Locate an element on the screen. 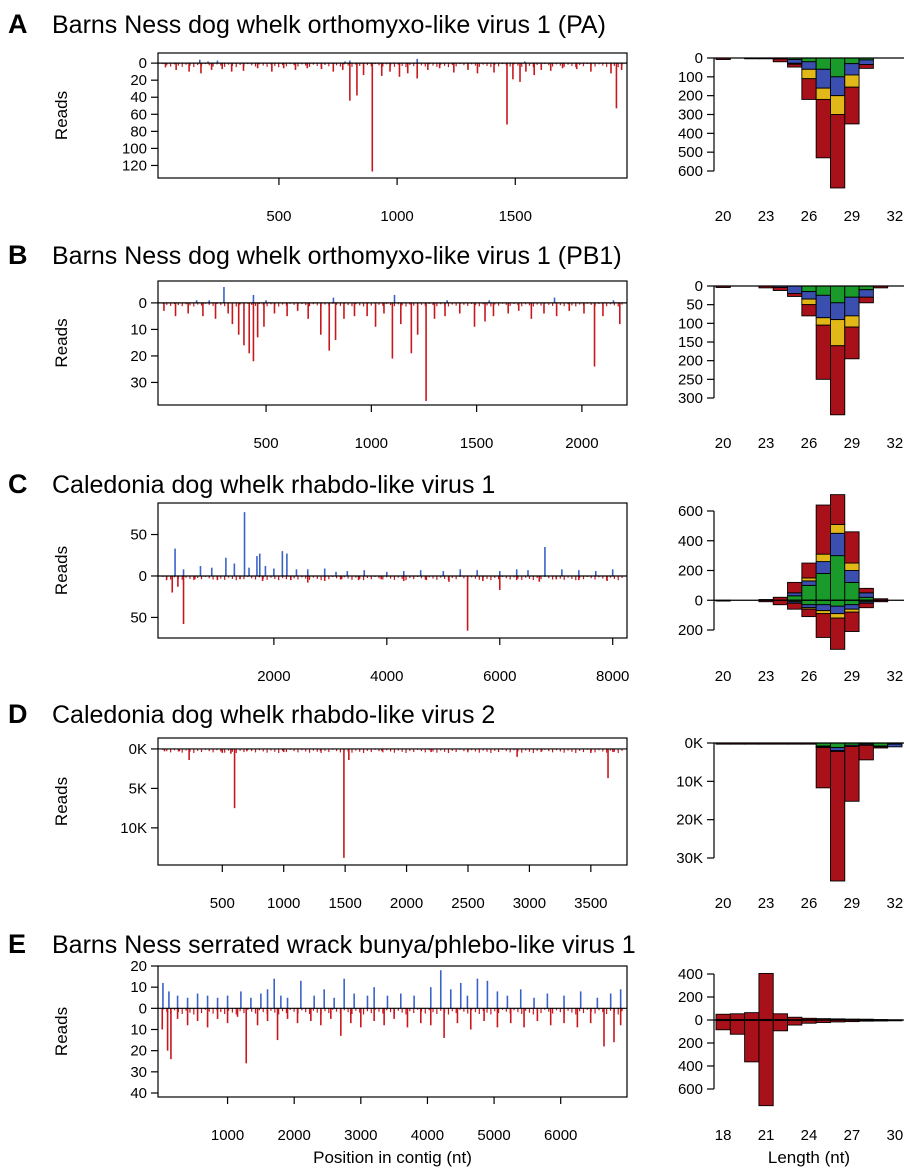 This screenshot has width=910, height=1169. coverage-y-tick-label: 50 is located at coordinates (138, 617).